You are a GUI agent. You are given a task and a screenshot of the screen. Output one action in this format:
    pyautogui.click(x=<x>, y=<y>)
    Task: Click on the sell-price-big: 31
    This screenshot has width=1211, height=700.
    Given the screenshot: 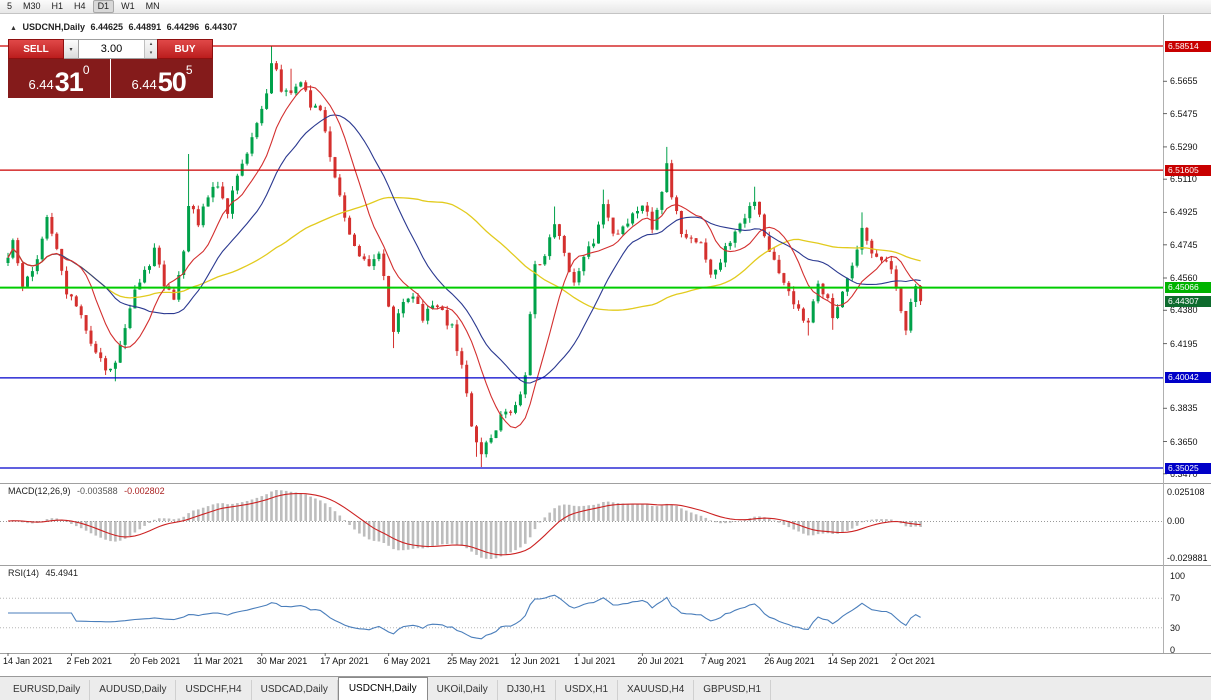 What is the action you would take?
    pyautogui.click(x=69, y=82)
    